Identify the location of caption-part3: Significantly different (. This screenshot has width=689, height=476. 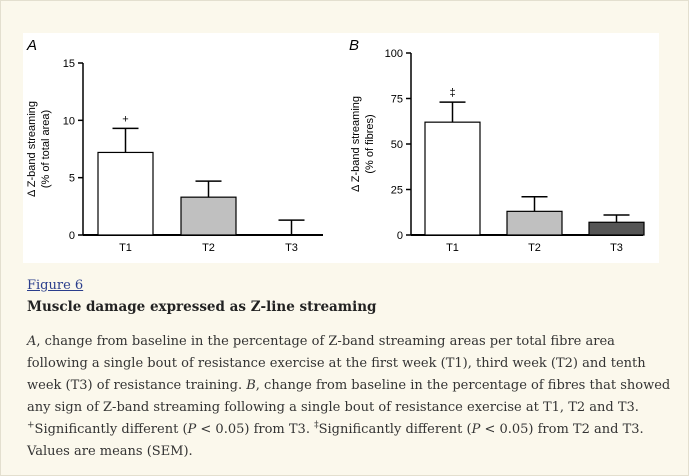
(111, 429).